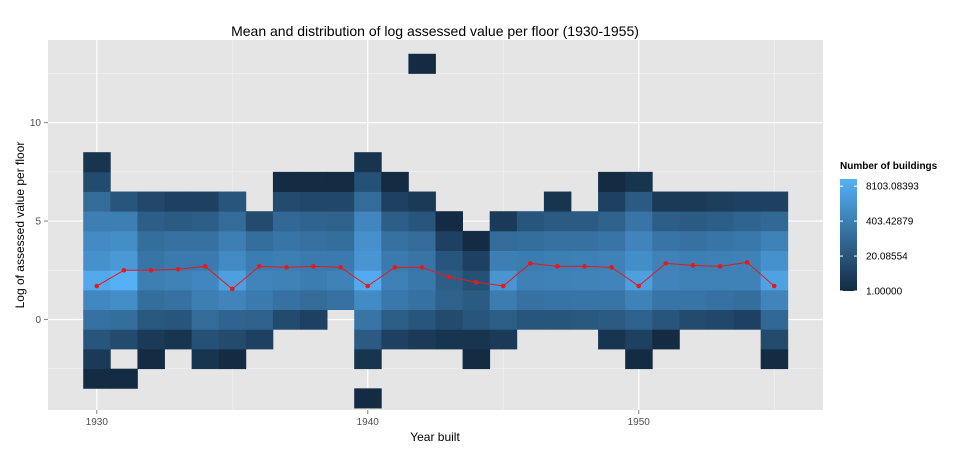 The height and width of the screenshot is (455, 974). Describe the element at coordinates (97, 422) in the screenshot. I see `x-tick-label: 1930` at that location.